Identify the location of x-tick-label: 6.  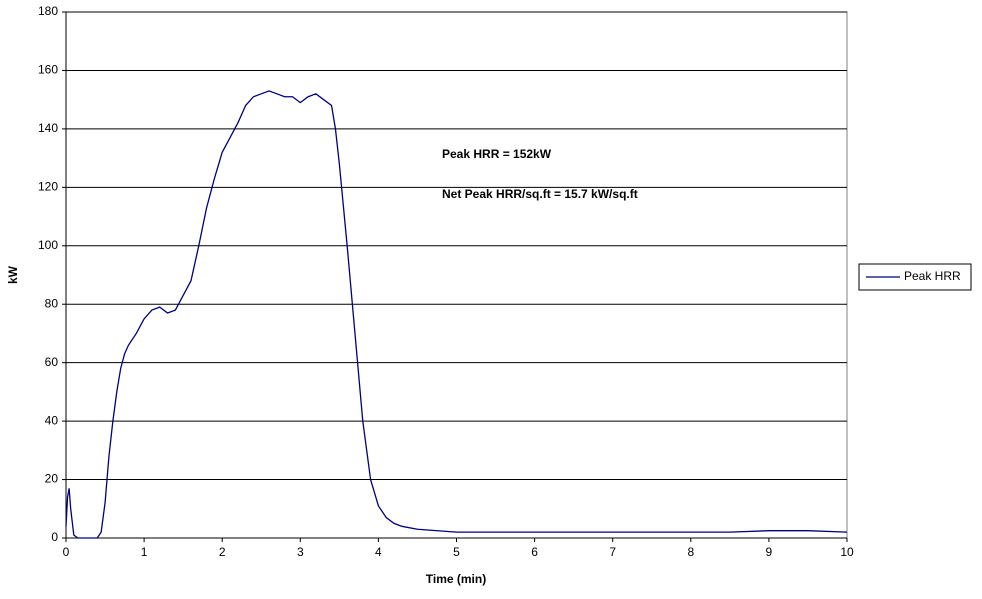
(534, 552).